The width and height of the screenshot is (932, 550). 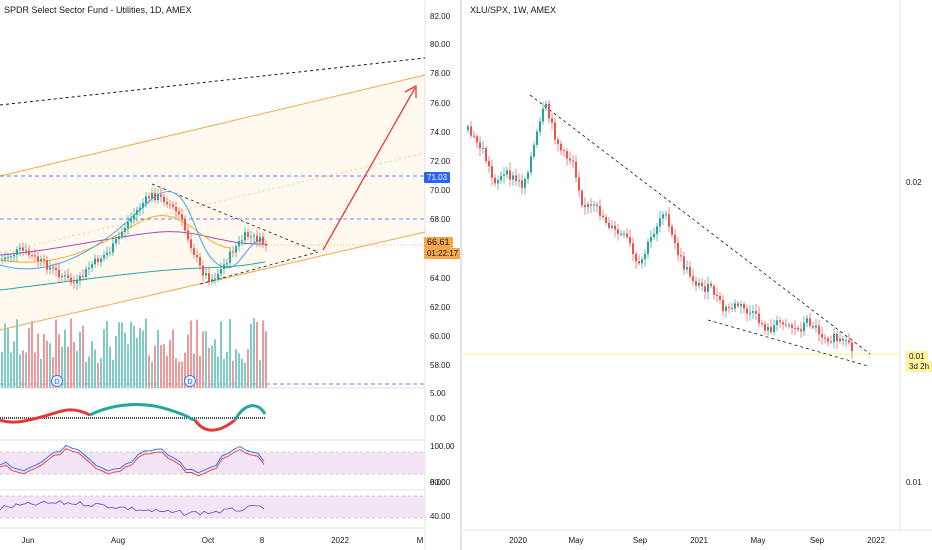 I want to click on ratio-last-price-tag: 0.01, so click(x=917, y=356).